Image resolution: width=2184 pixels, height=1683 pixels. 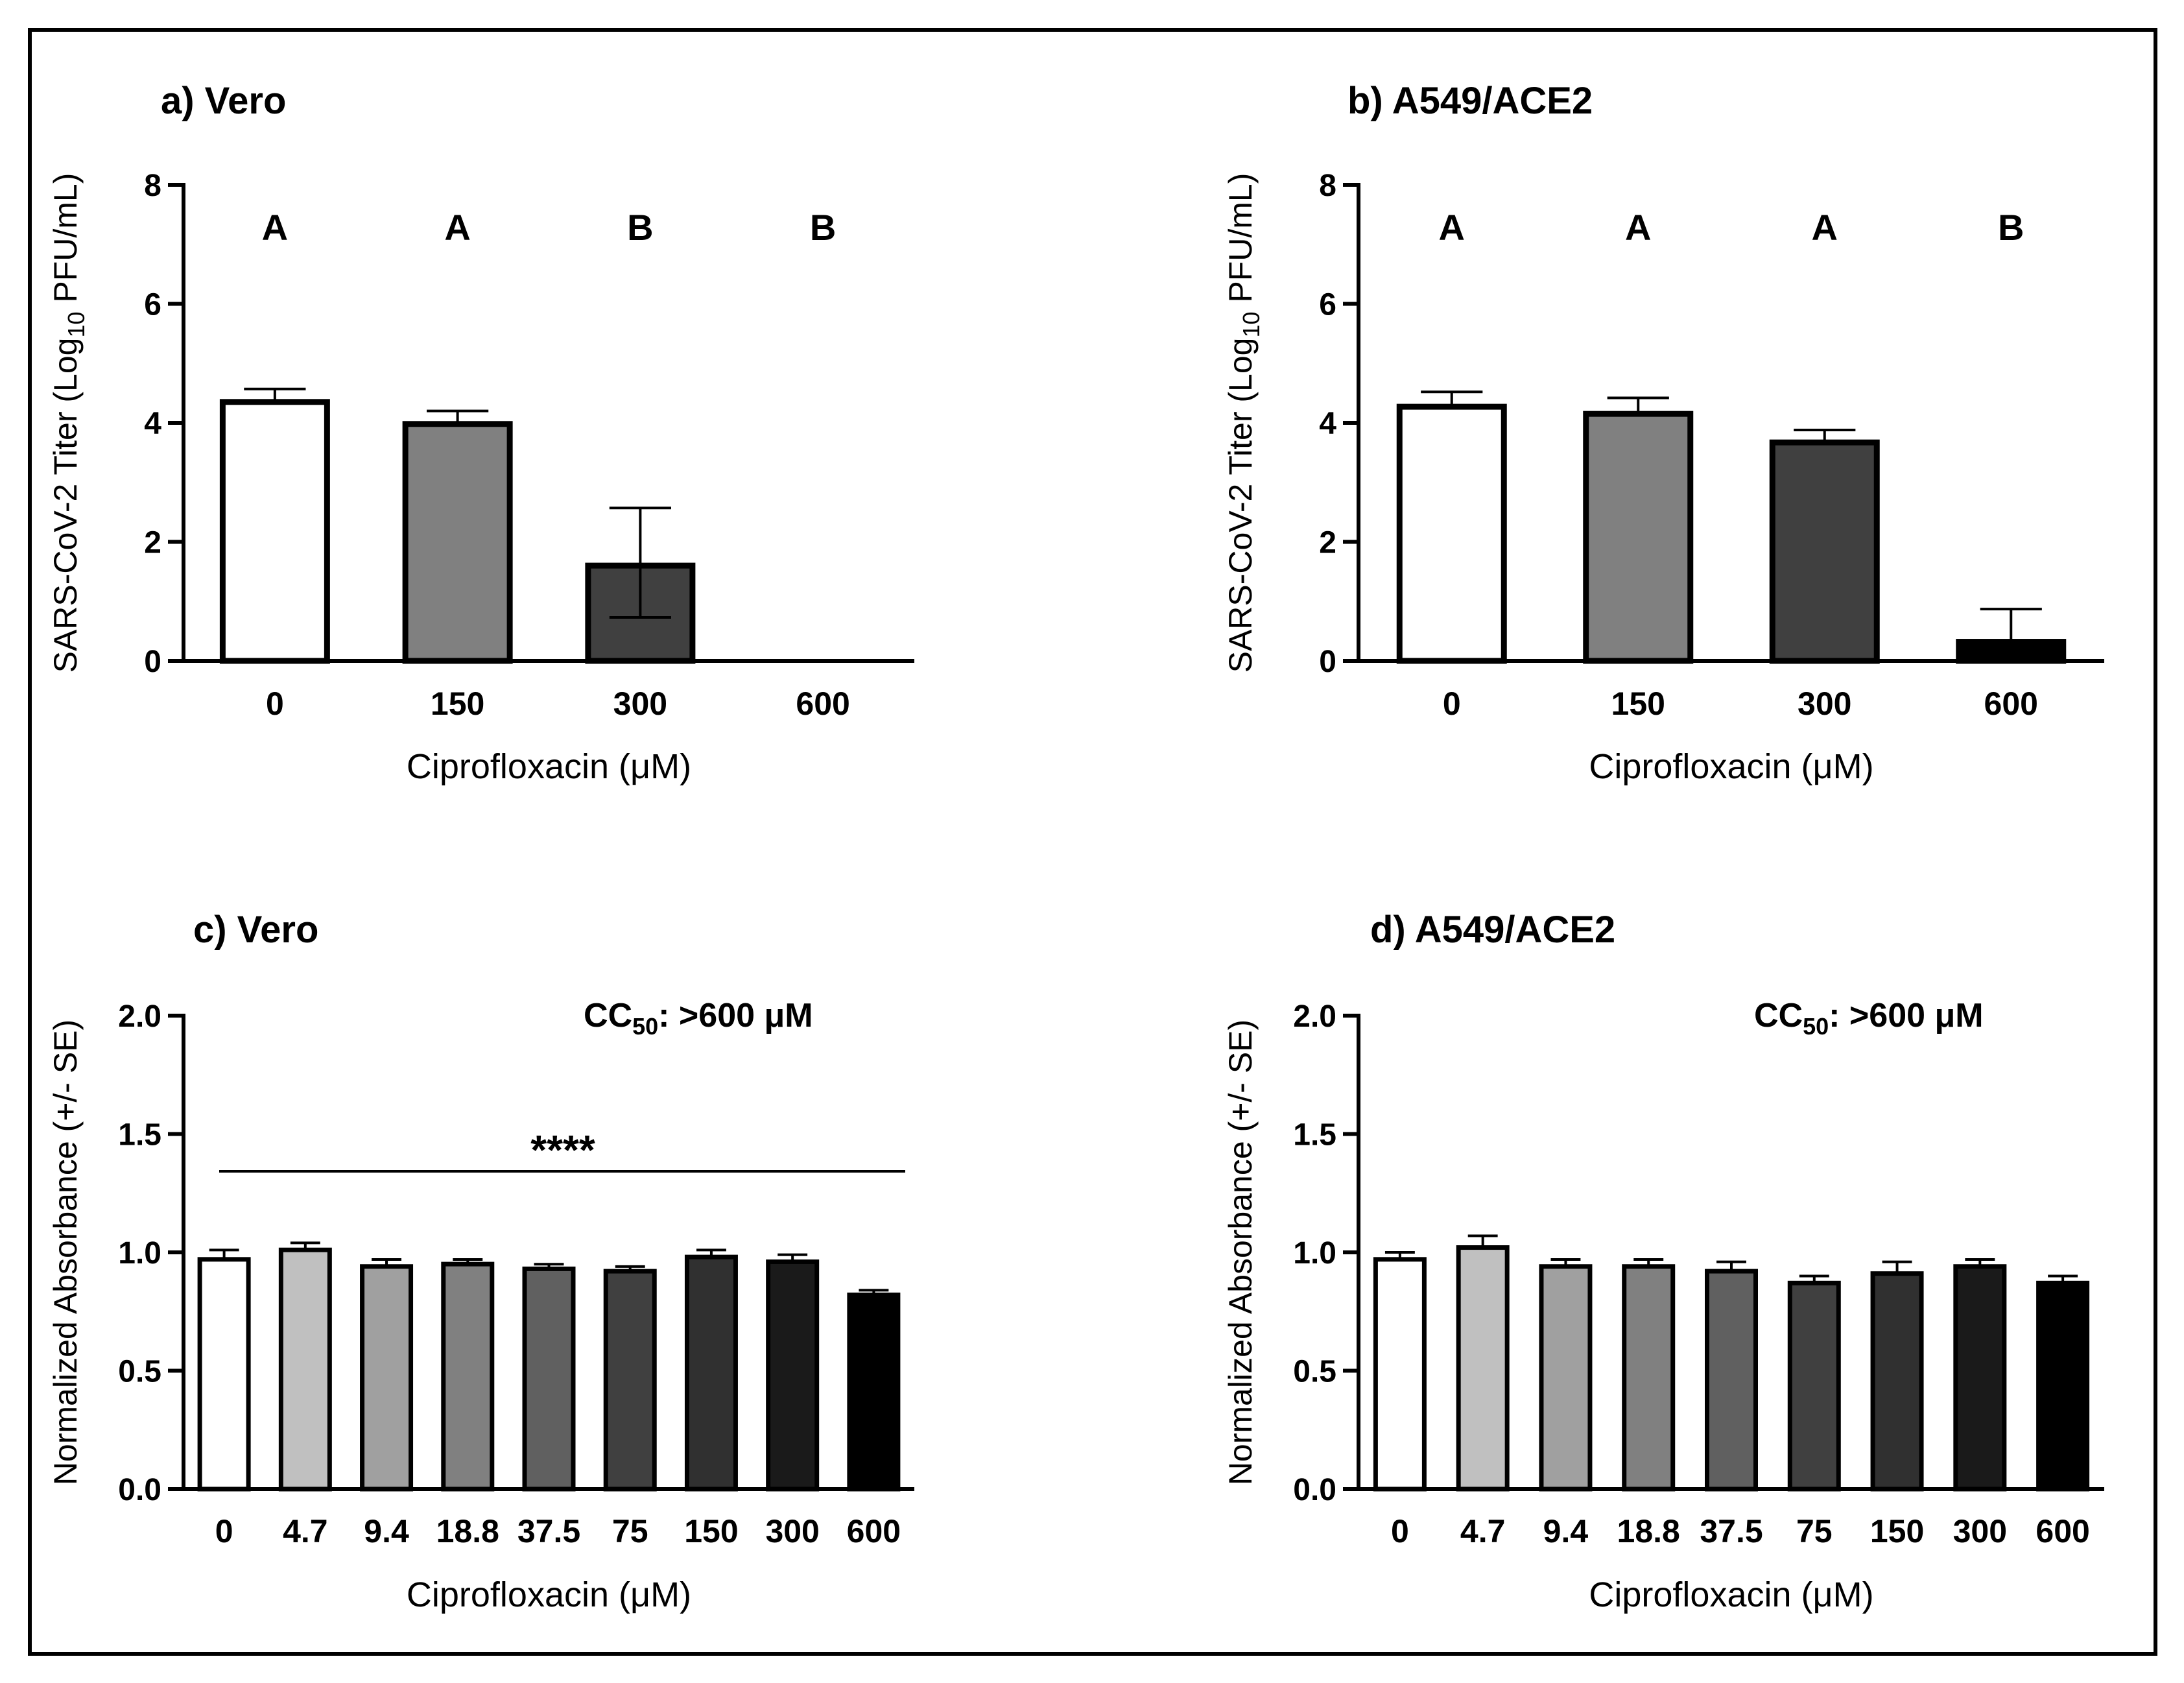 What do you see at coordinates (562, 1150) in the screenshot?
I see `significance-stars: ****` at bounding box center [562, 1150].